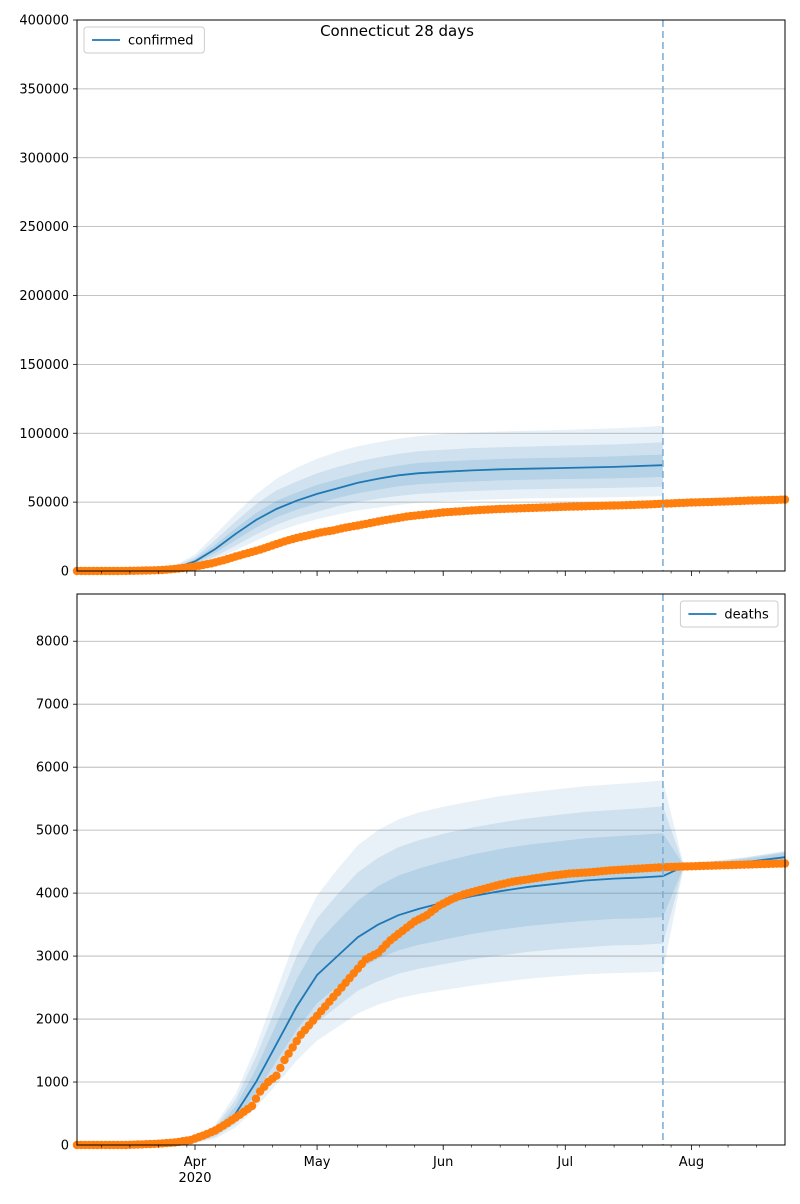 This screenshot has height=1204, width=800. What do you see at coordinates (65, 572) in the screenshot?
I see `top-ytick-label: 0` at bounding box center [65, 572].